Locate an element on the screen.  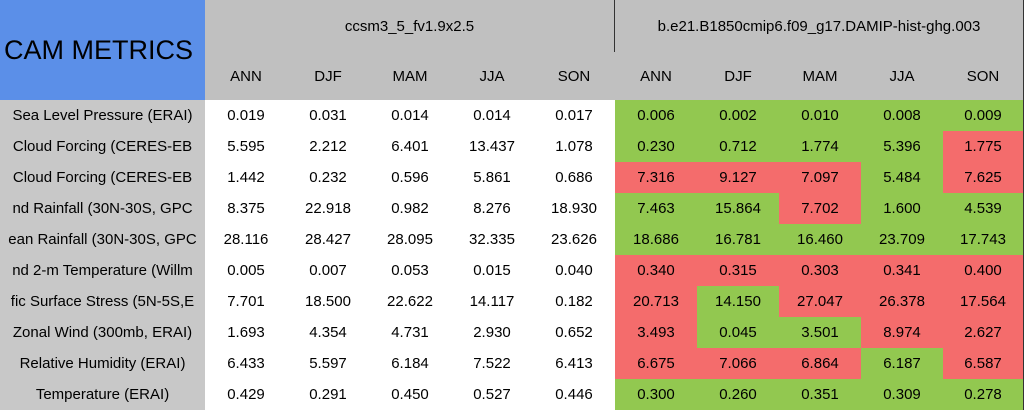
value-cell: 0.278 is located at coordinates (983, 394).